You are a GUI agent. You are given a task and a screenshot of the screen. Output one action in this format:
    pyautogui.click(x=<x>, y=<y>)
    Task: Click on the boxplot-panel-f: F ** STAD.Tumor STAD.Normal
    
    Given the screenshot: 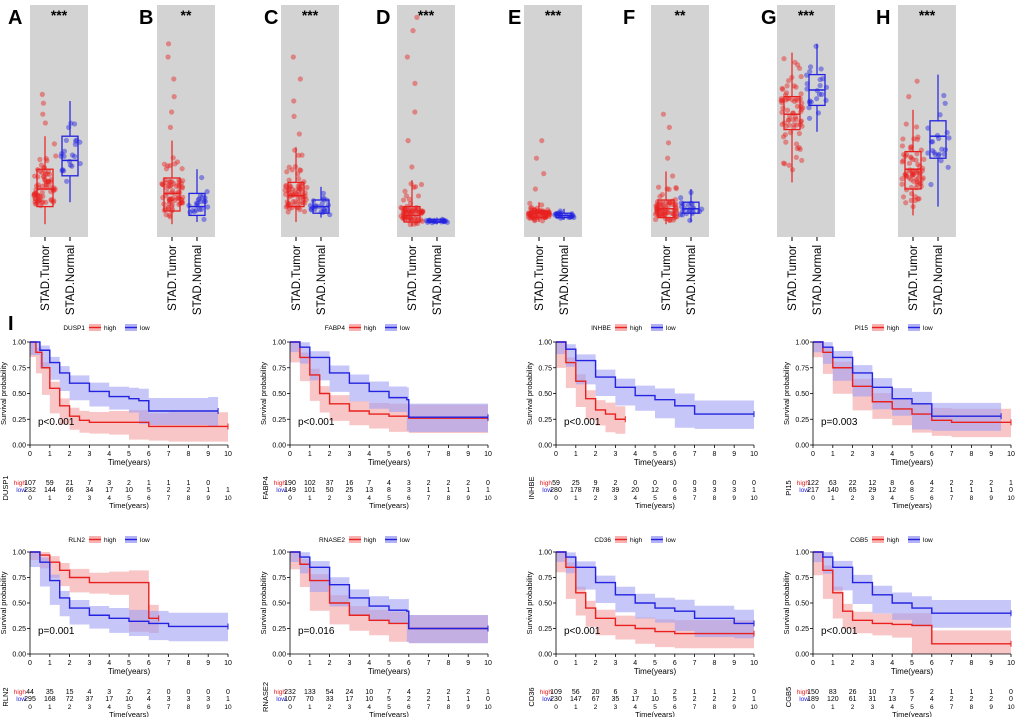 What is the action you would take?
    pyautogui.click(x=666, y=160)
    